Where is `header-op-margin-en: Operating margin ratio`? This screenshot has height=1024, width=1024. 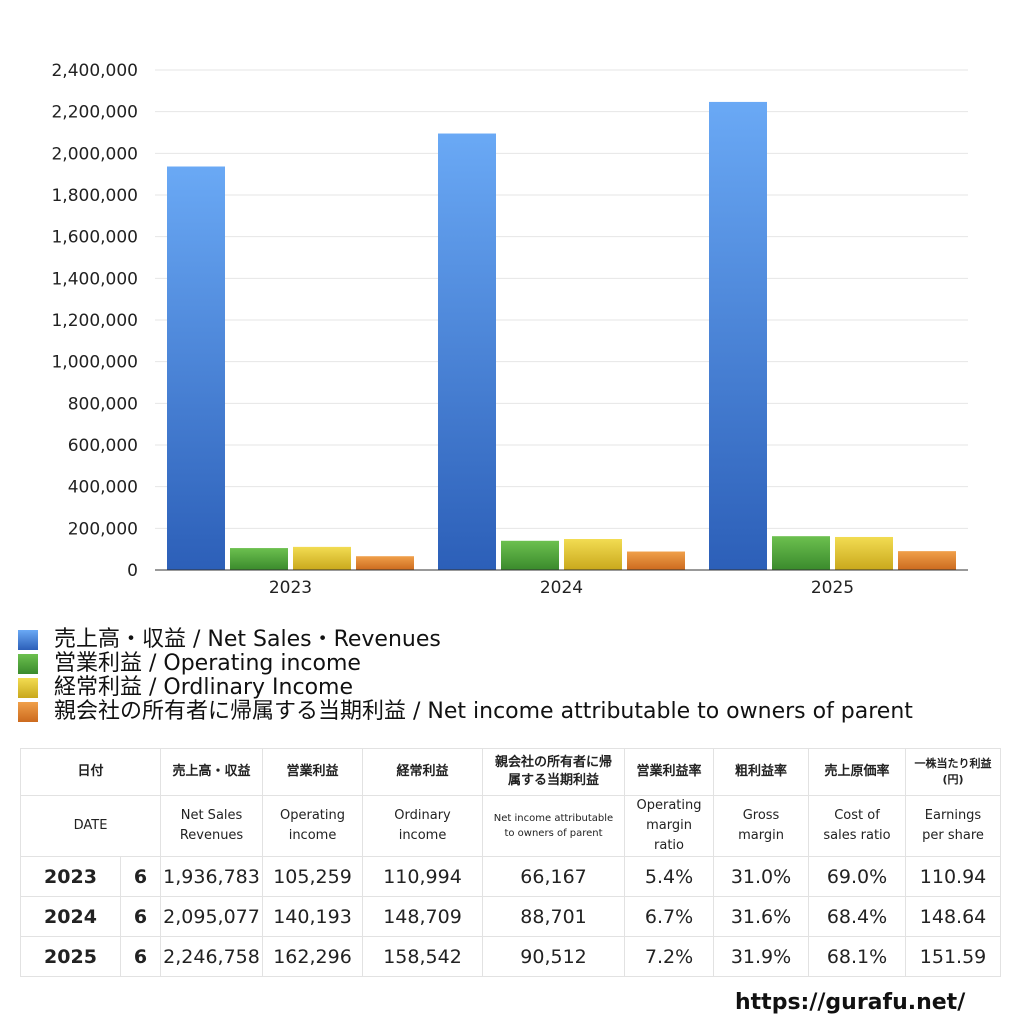 header-op-margin-en: Operating margin ratio is located at coordinates (669, 826).